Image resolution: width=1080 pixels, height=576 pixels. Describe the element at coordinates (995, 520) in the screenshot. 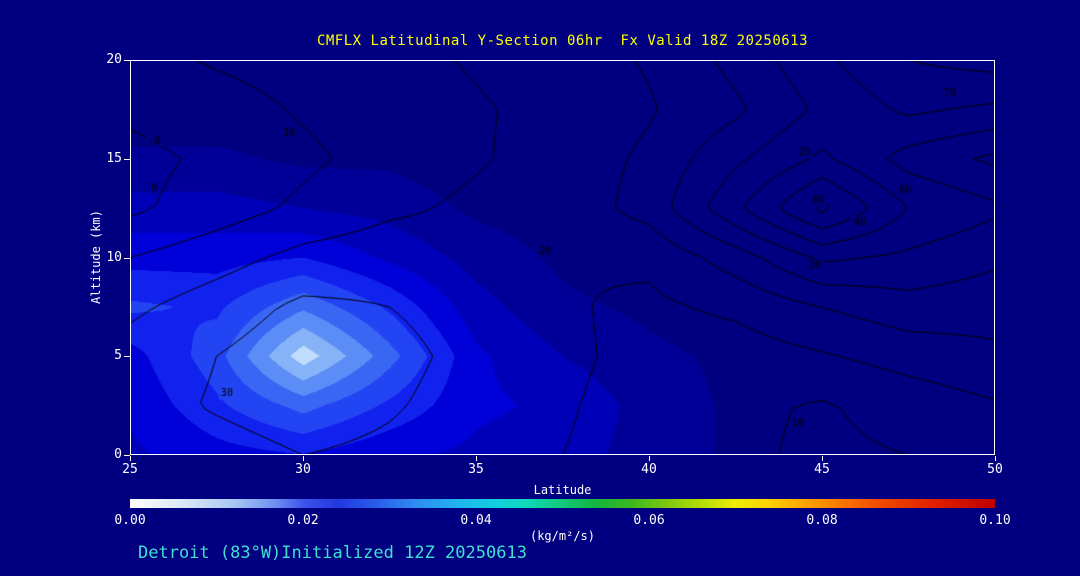

I see `colorbar-tick-label: 0.10` at that location.